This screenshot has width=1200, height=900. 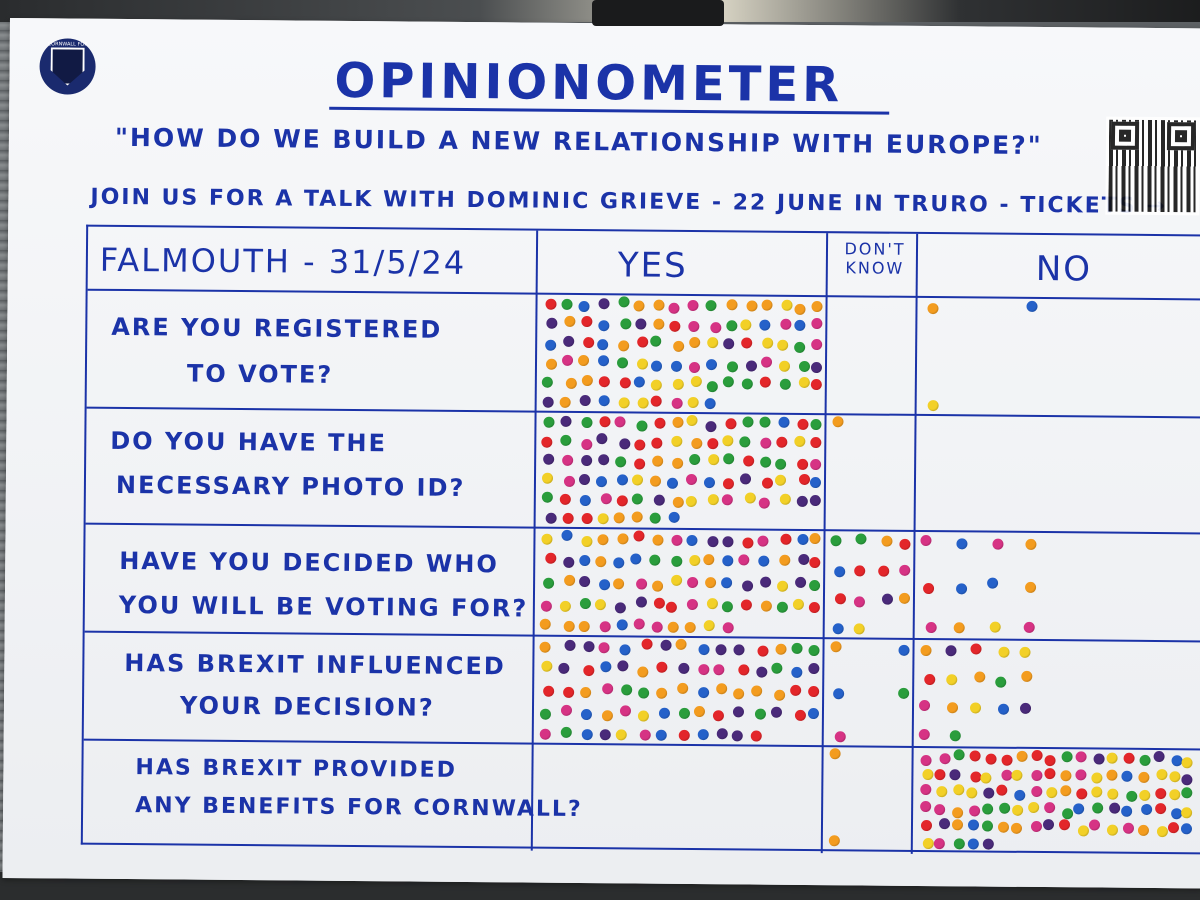 What do you see at coordinates (1152, 166) in the screenshot?
I see `qr-code` at bounding box center [1152, 166].